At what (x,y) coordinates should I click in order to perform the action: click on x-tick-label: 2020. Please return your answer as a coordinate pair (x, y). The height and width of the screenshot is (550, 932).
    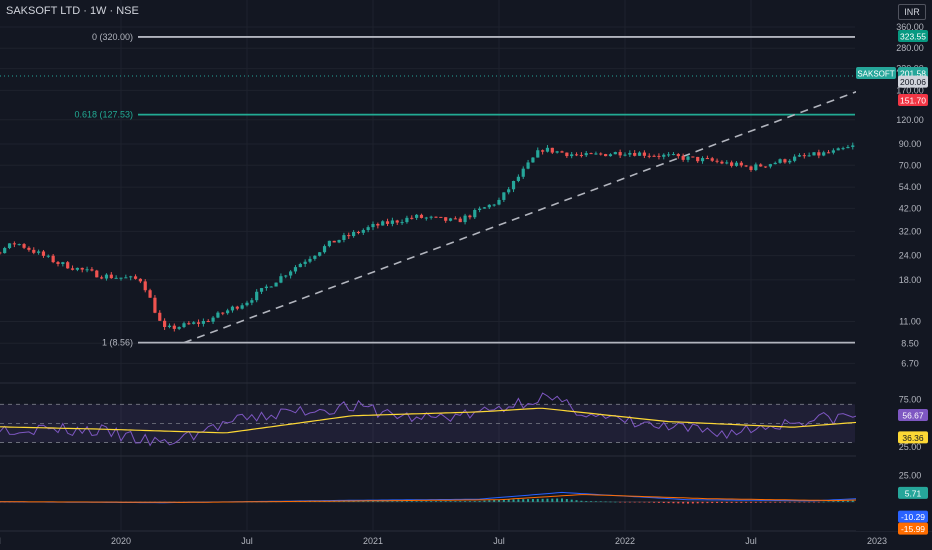
    Looking at the image, I should click on (121, 541).